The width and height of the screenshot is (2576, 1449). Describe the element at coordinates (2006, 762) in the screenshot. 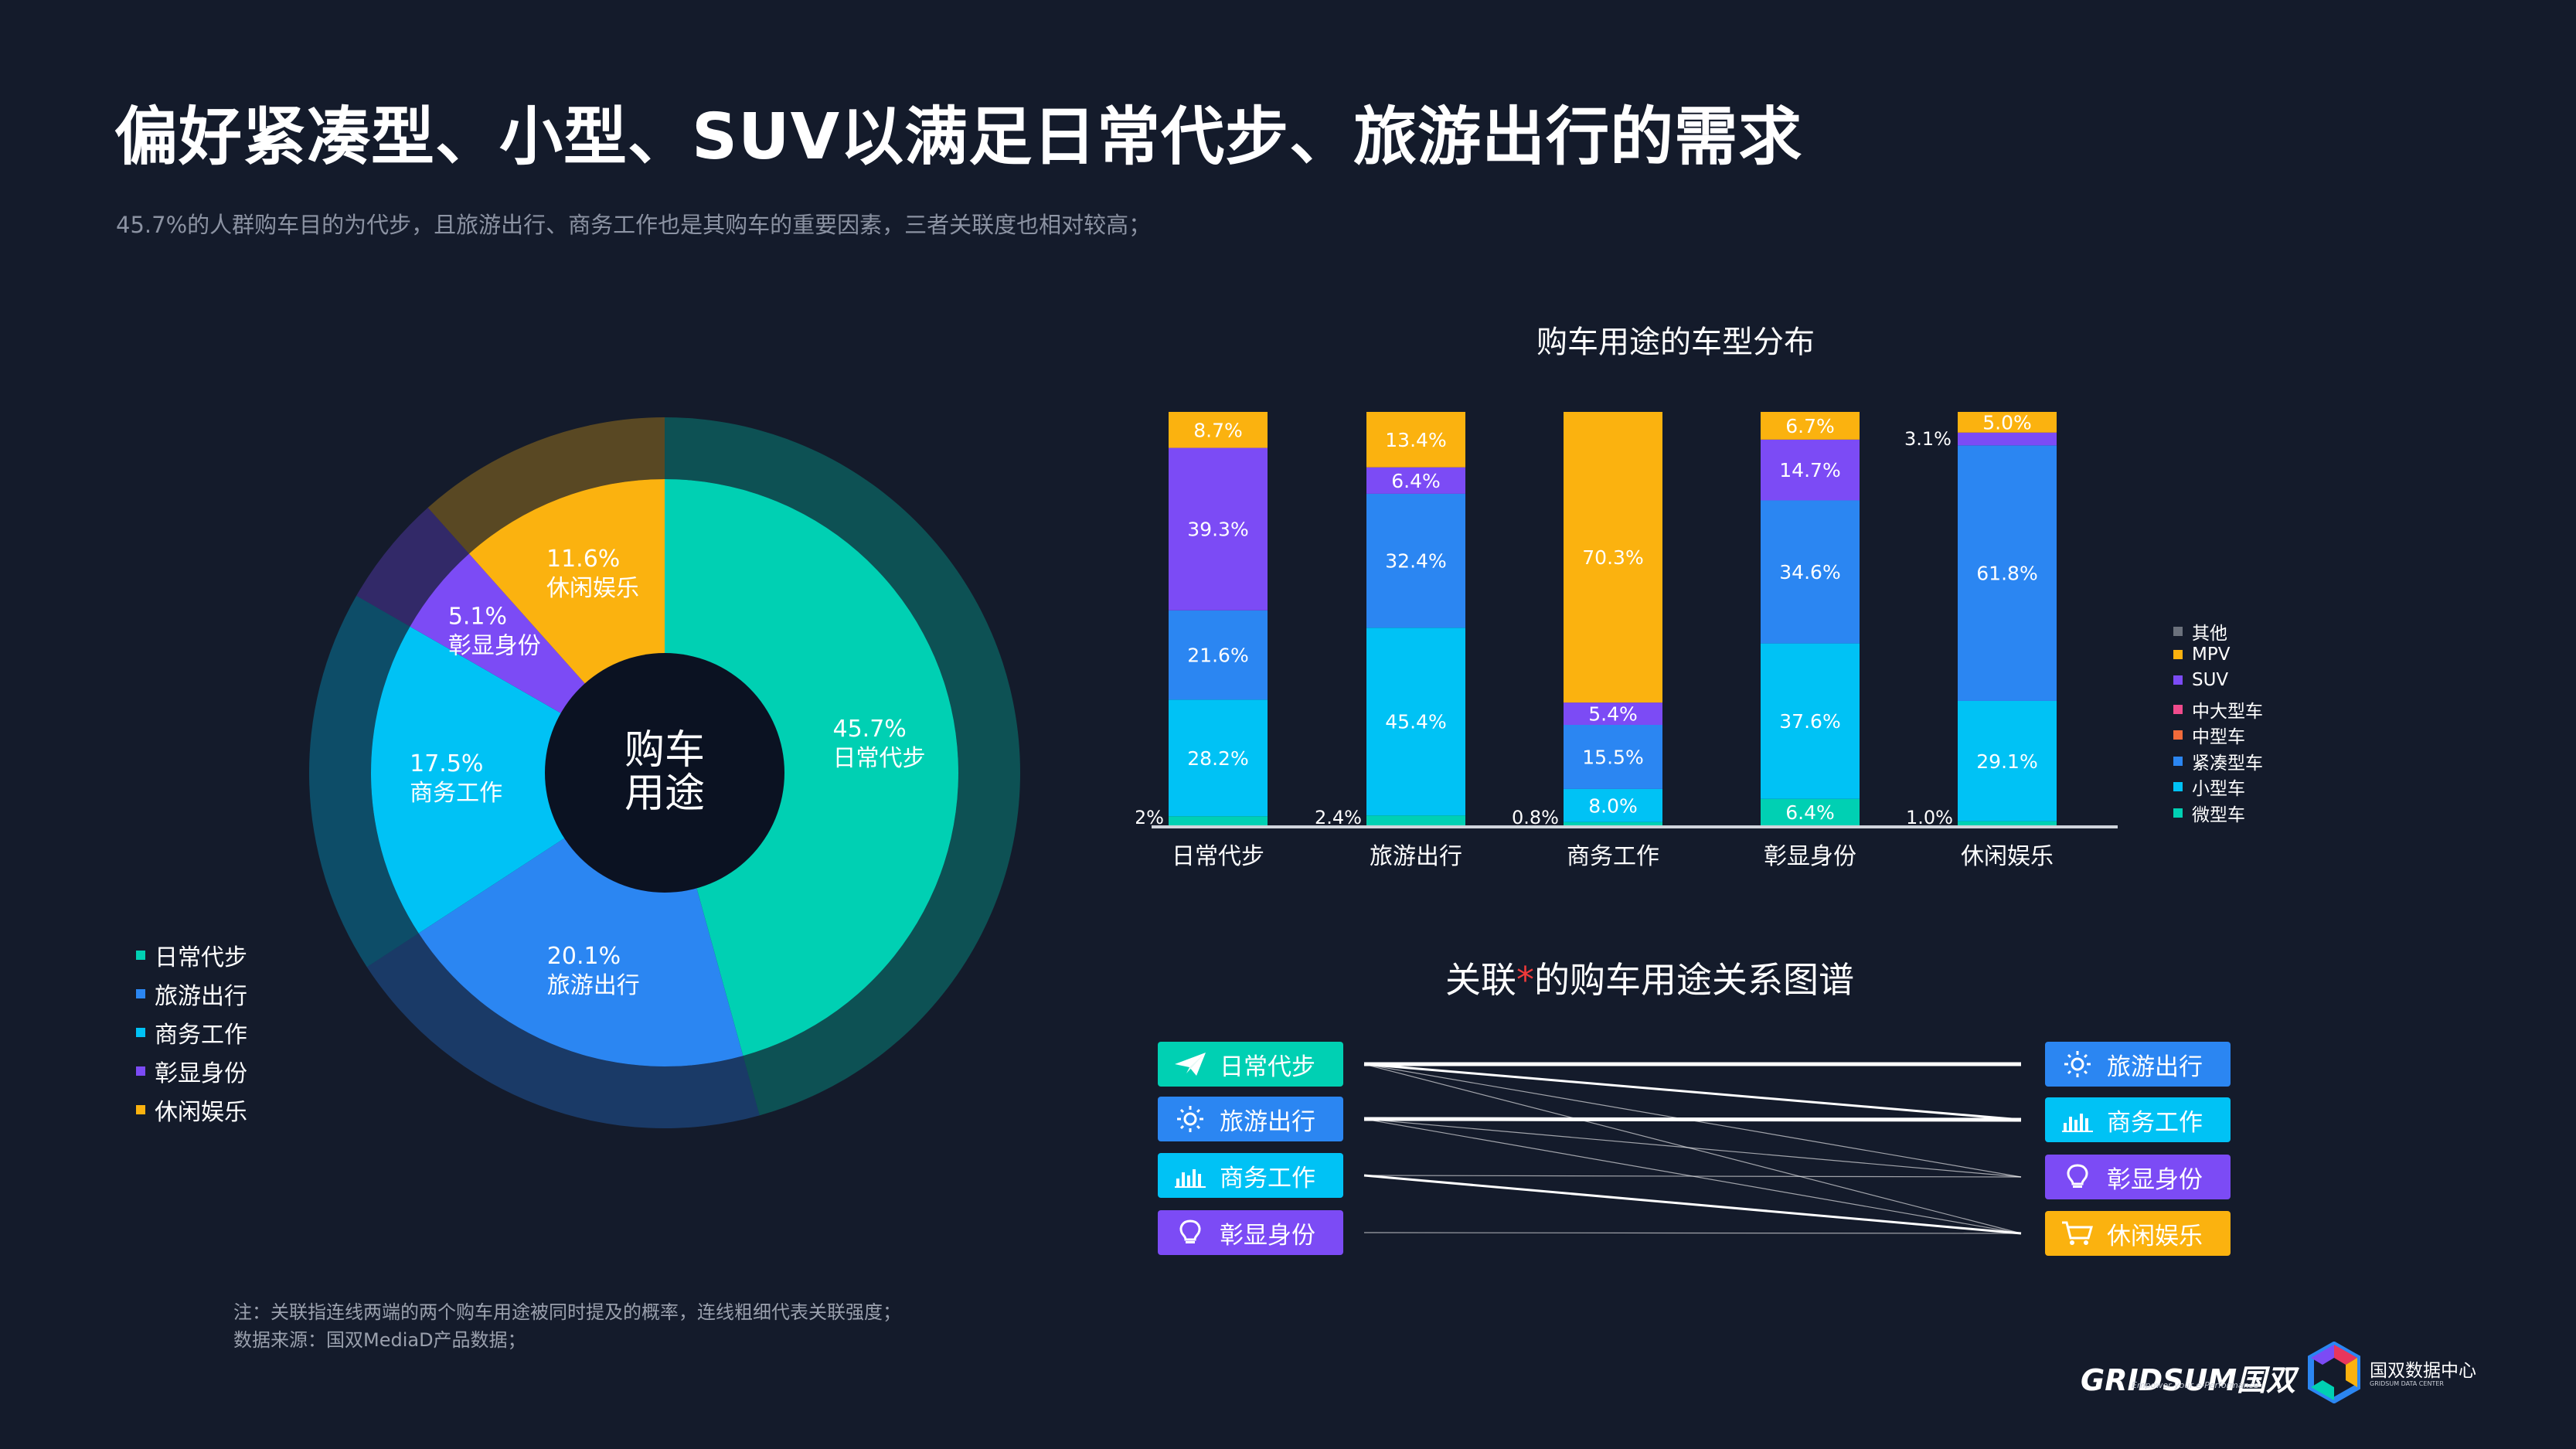

I see `bar-data-label: 29.1%` at that location.